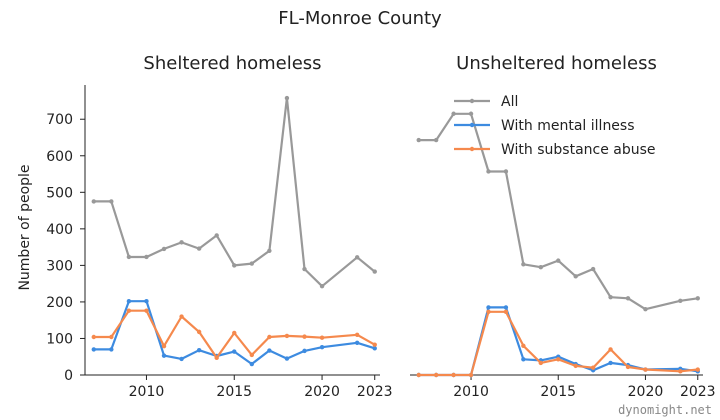 This screenshot has width=720, height=420. I want to click on panel0-y-tick-label: 400, so click(59, 230).